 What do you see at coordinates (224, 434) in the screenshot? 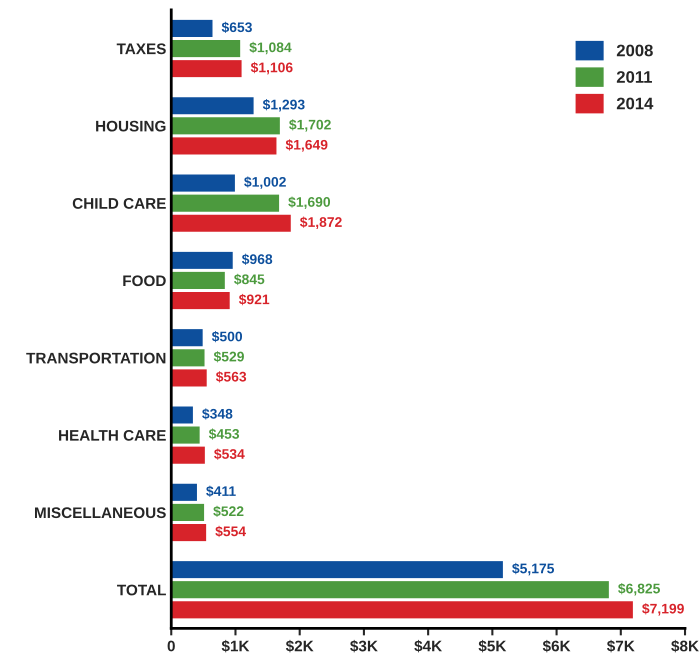
I see `data-label: $453` at bounding box center [224, 434].